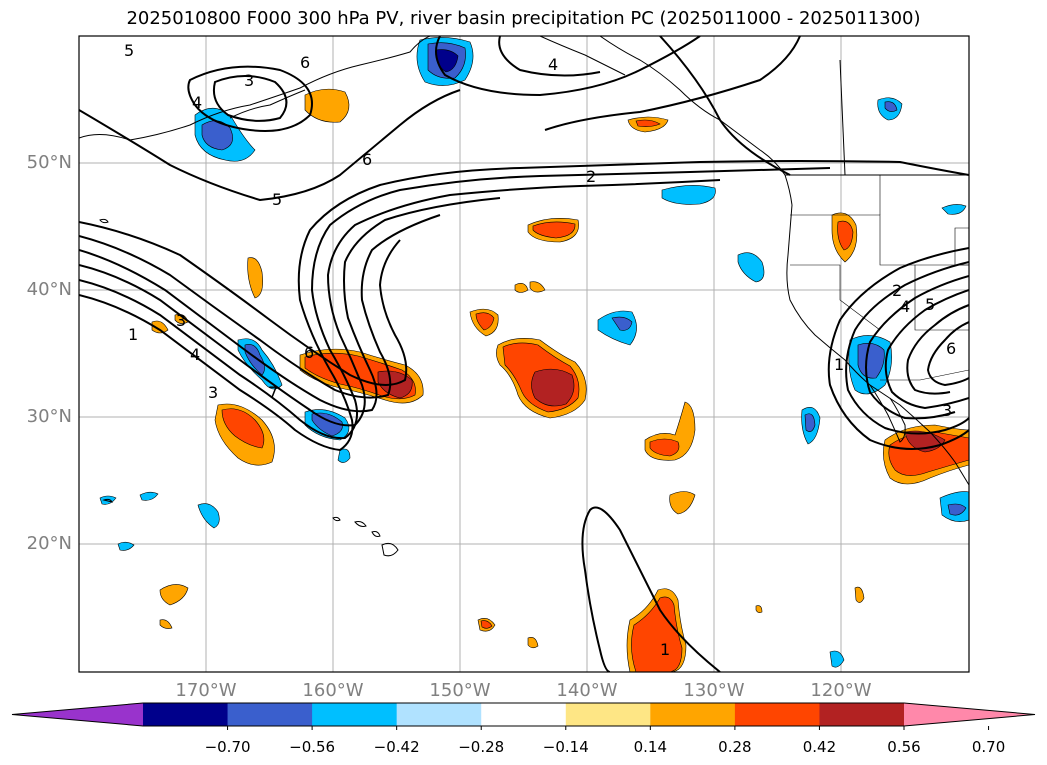 The image size is (1047, 765). What do you see at coordinates (49, 543) in the screenshot?
I see `lat-label: 20°N` at bounding box center [49, 543].